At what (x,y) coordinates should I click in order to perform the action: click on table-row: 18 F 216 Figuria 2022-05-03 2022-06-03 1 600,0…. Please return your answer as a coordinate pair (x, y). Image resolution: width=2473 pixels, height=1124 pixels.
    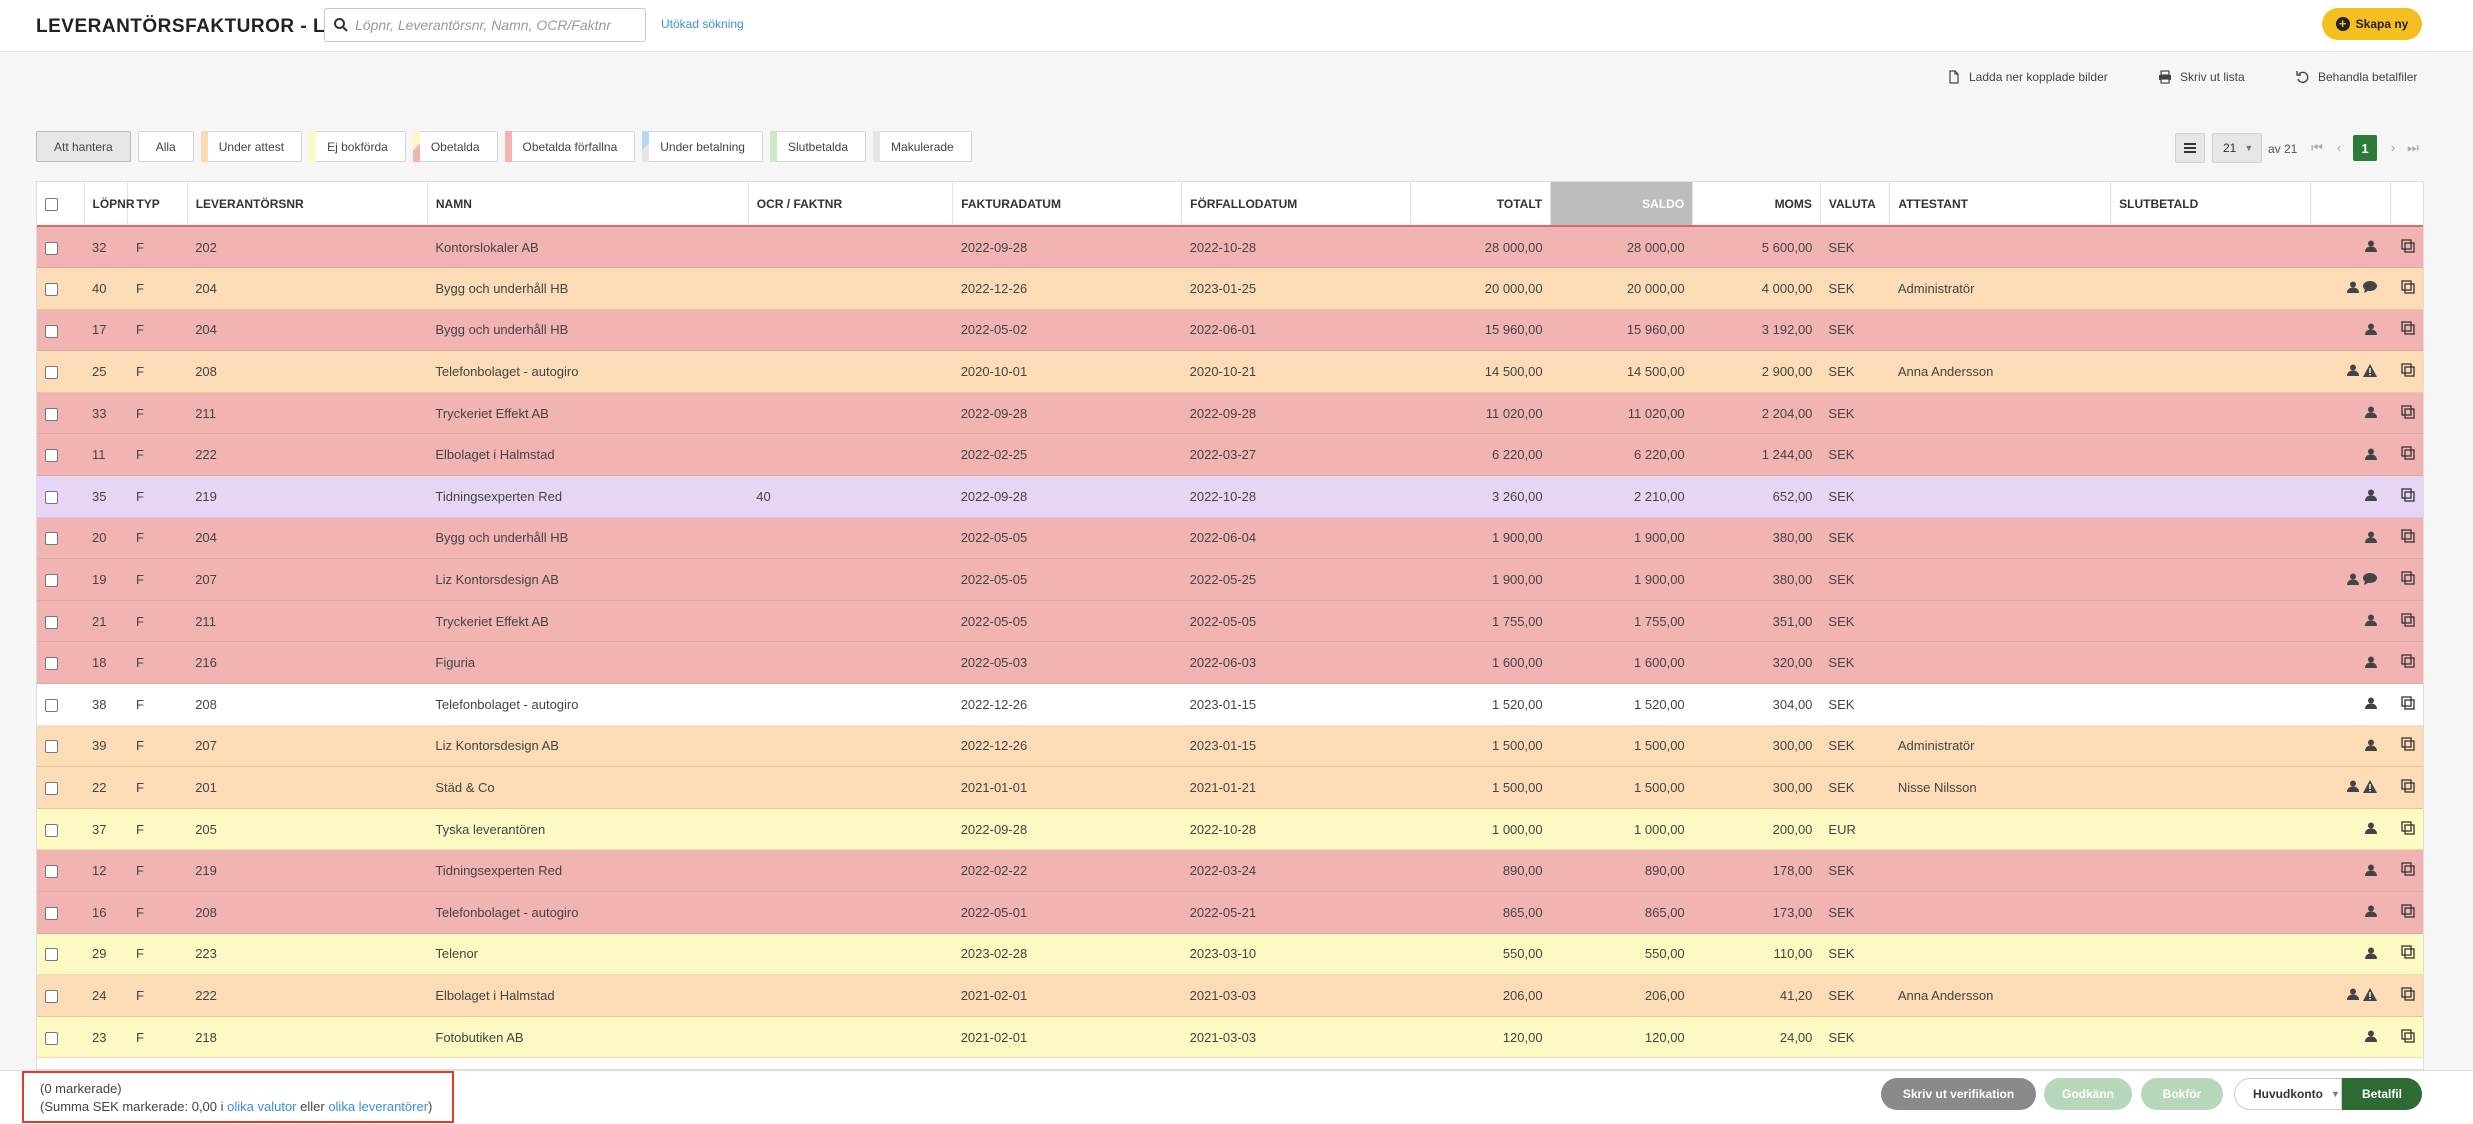
    Looking at the image, I should click on (1230, 663).